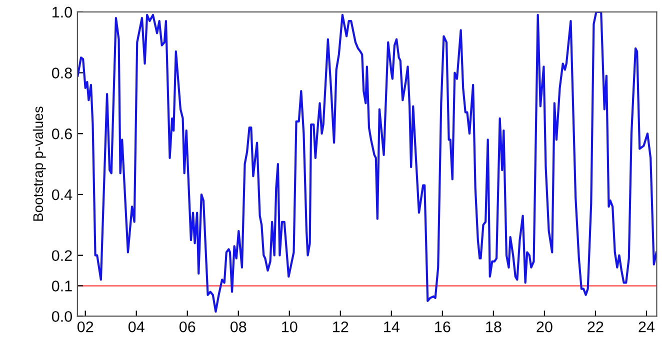 This screenshot has height=340, width=662. I want to click on x-tick-label: 06, so click(187, 326).